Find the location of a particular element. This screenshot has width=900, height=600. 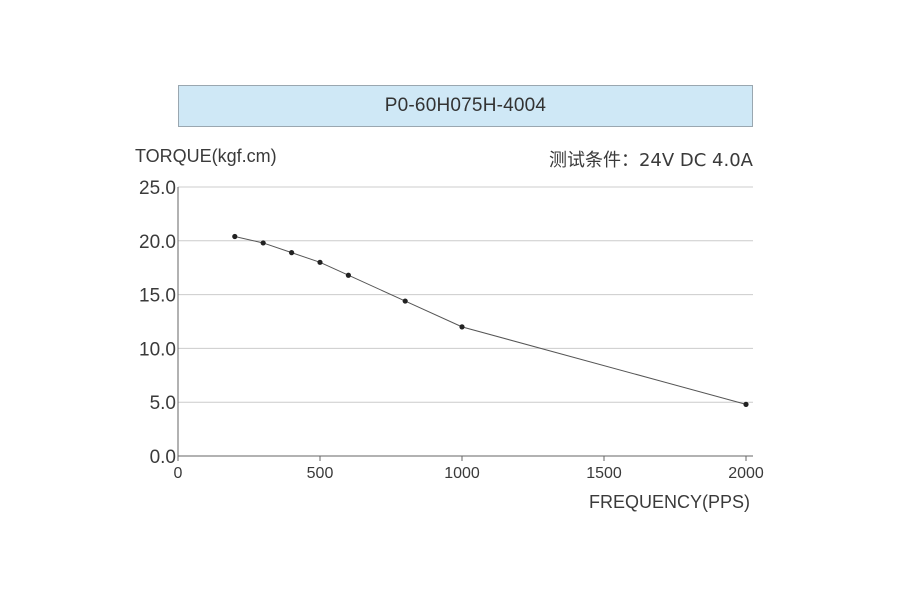

y-tick-label: 5.0 is located at coordinates (163, 403).